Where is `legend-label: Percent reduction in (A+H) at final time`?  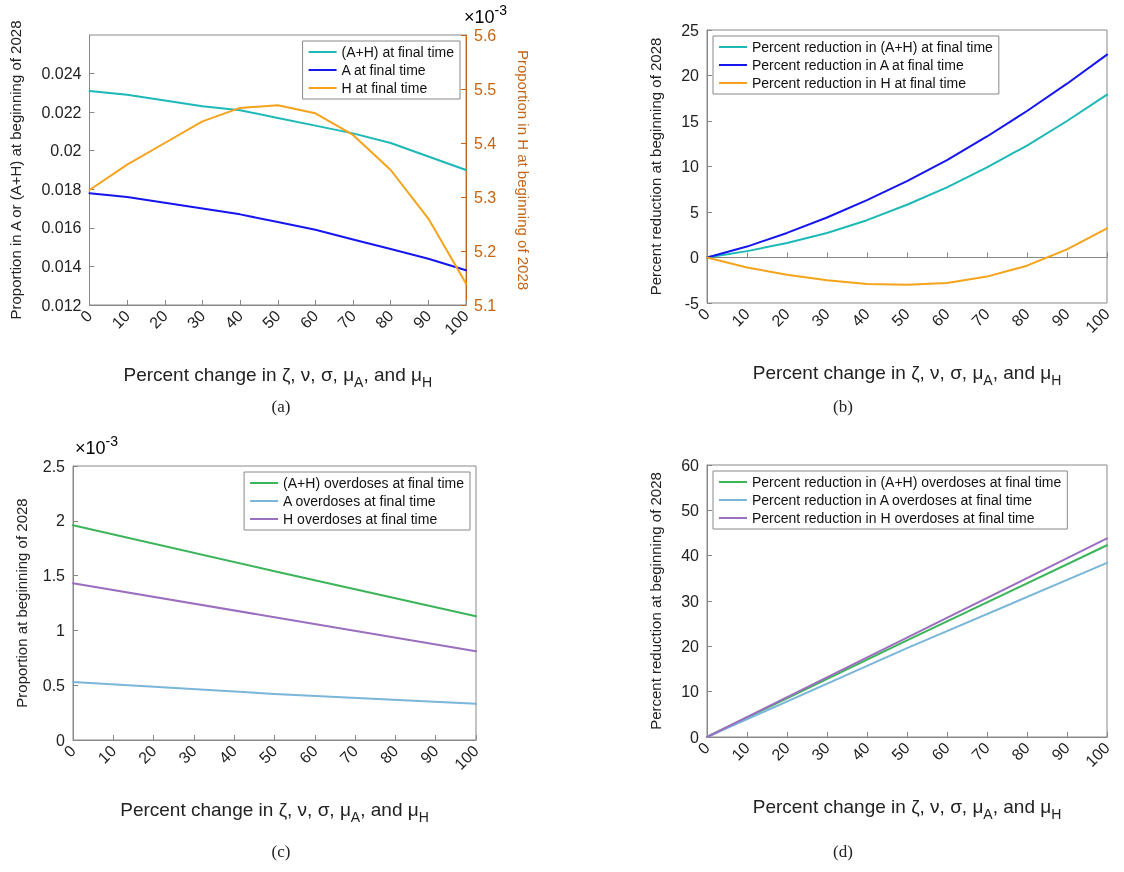 legend-label: Percent reduction in (A+H) at final time is located at coordinates (873, 47).